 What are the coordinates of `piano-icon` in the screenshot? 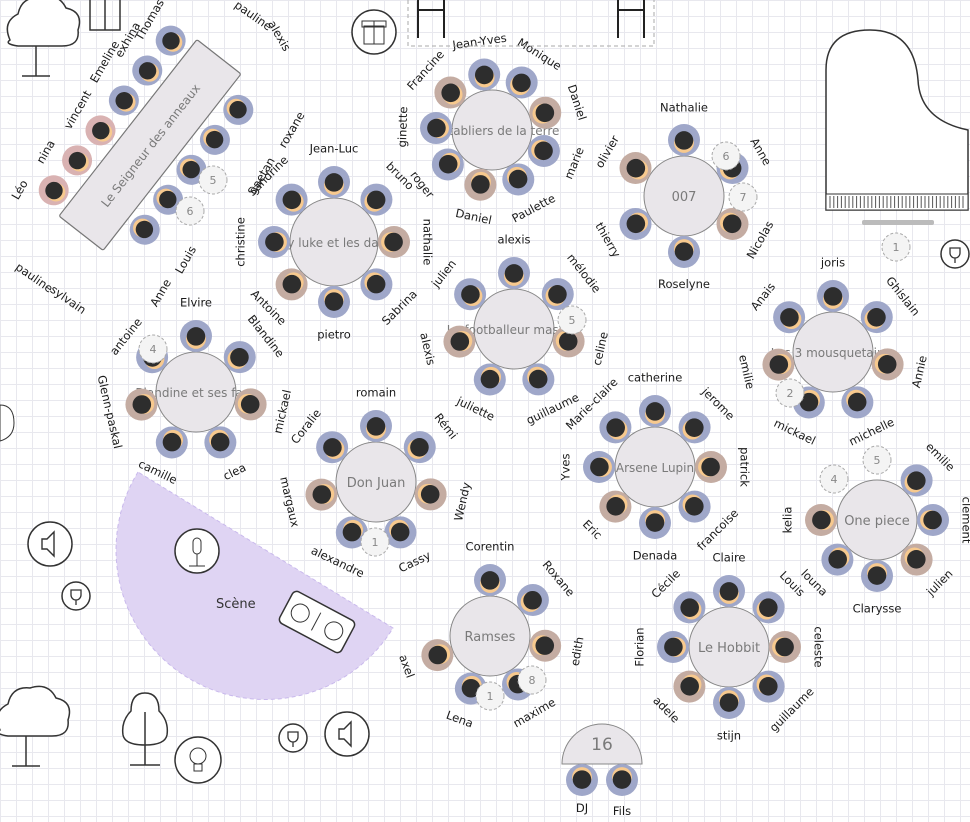 It's located at (897, 127).